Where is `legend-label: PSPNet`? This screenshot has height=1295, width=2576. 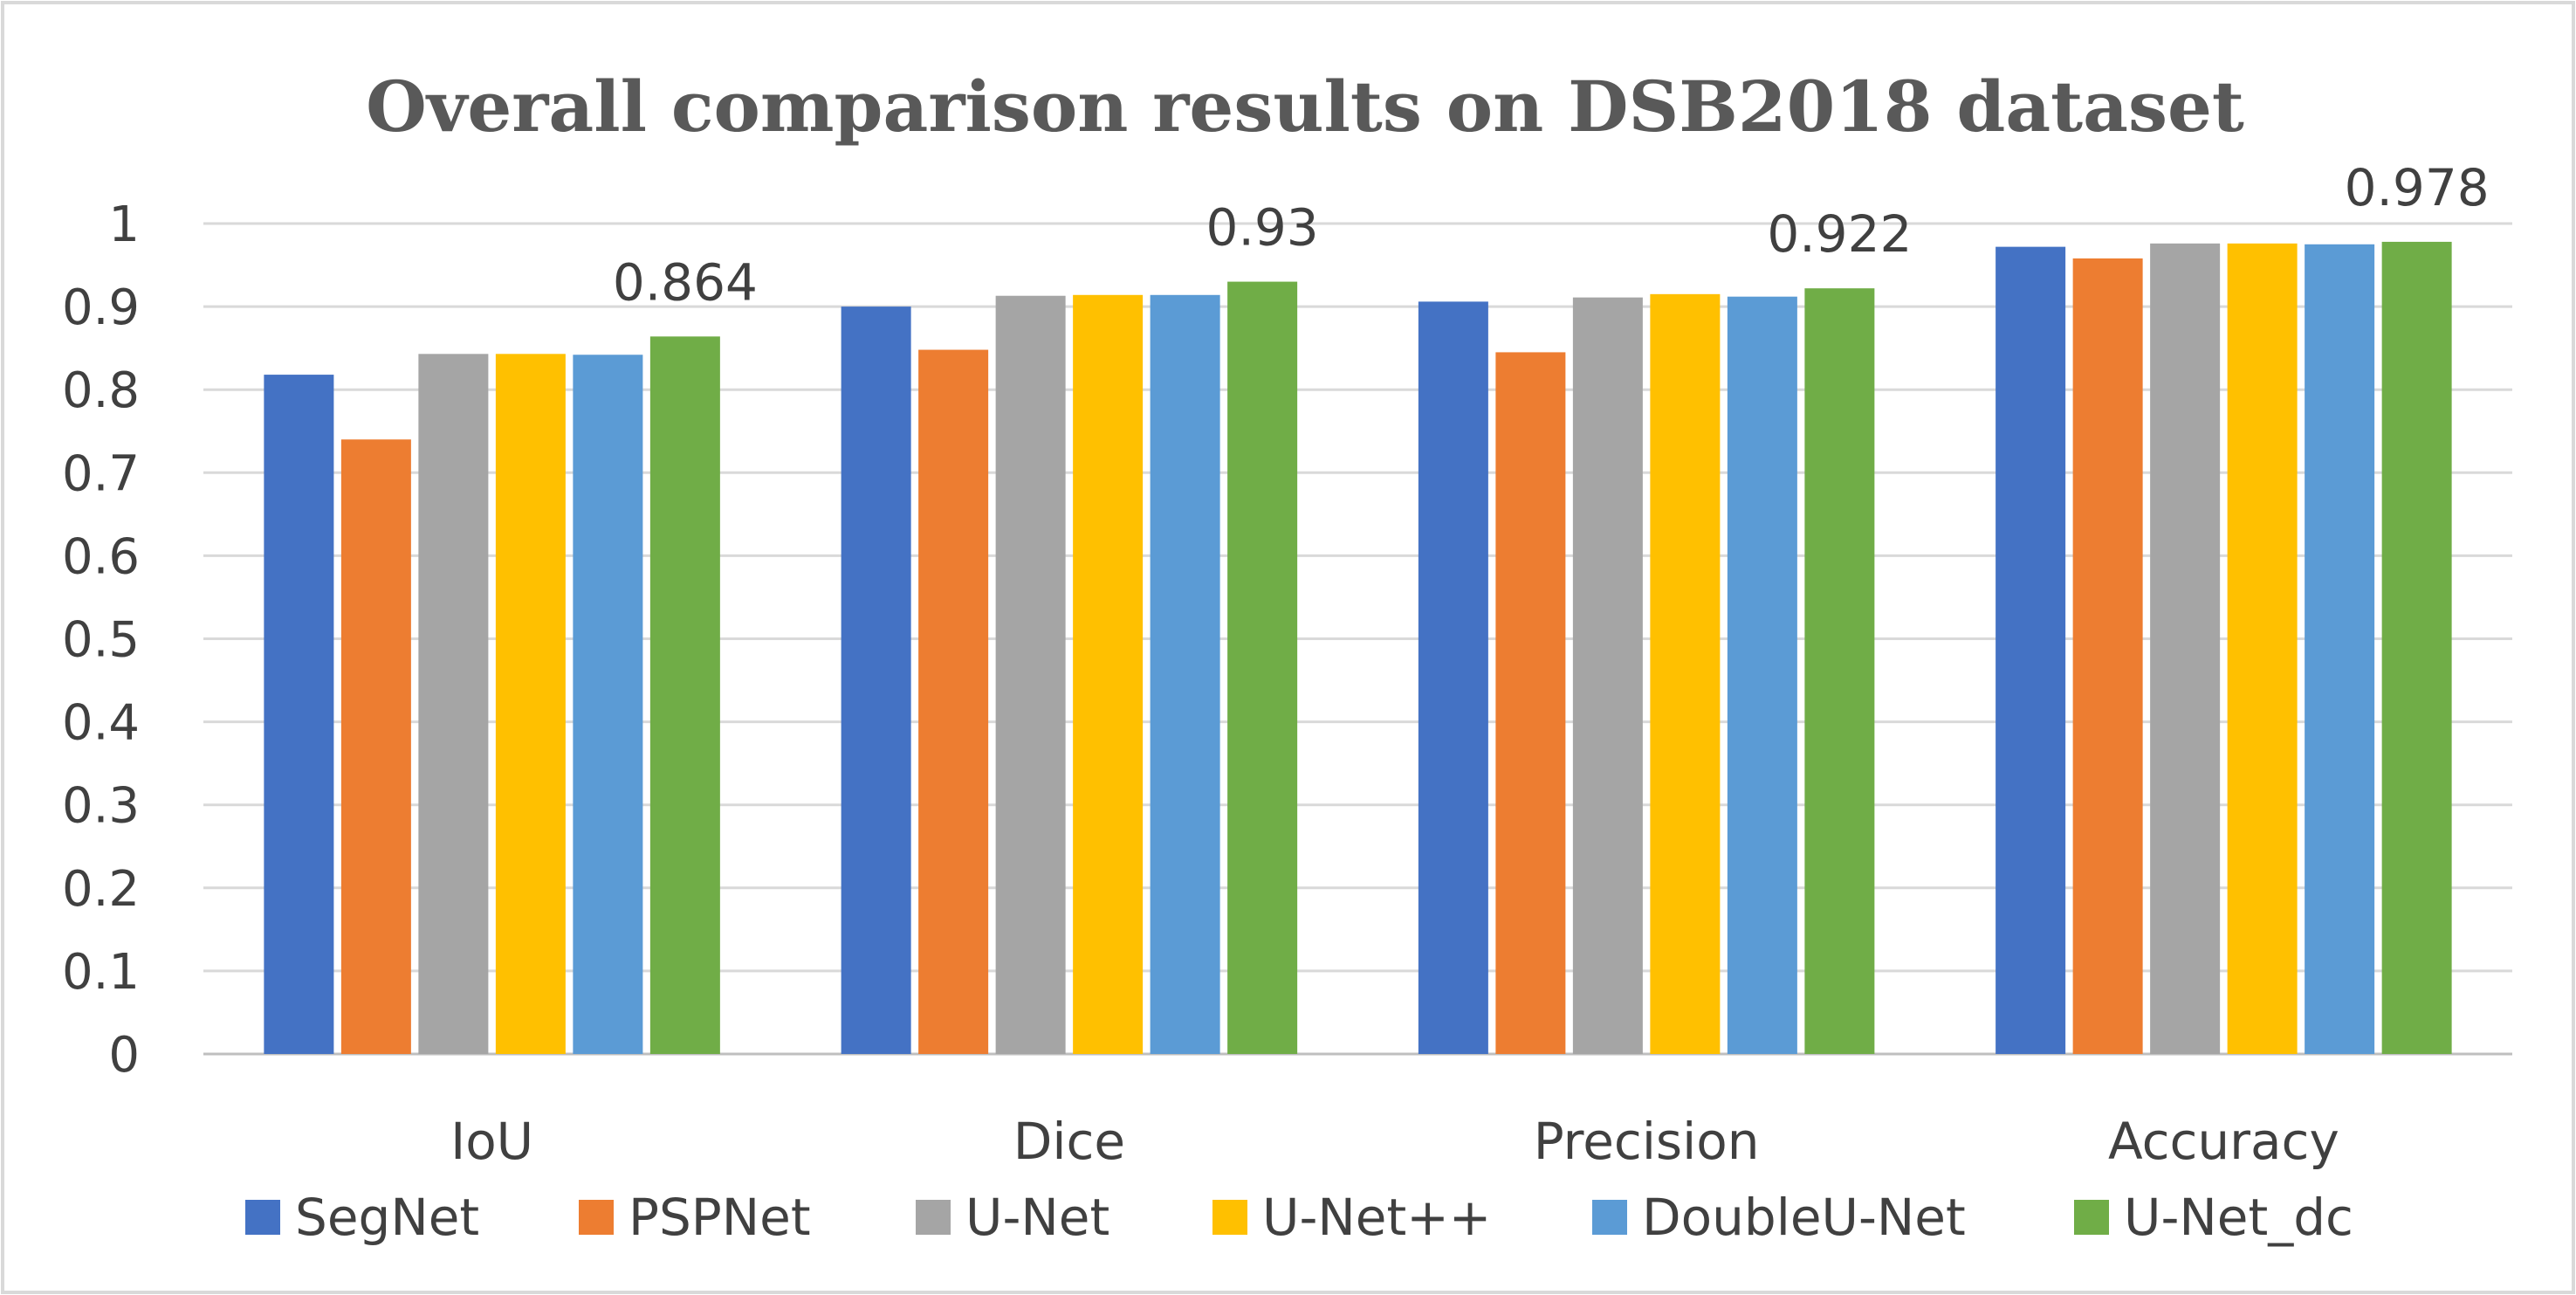
legend-label: PSPNet is located at coordinates (720, 1217).